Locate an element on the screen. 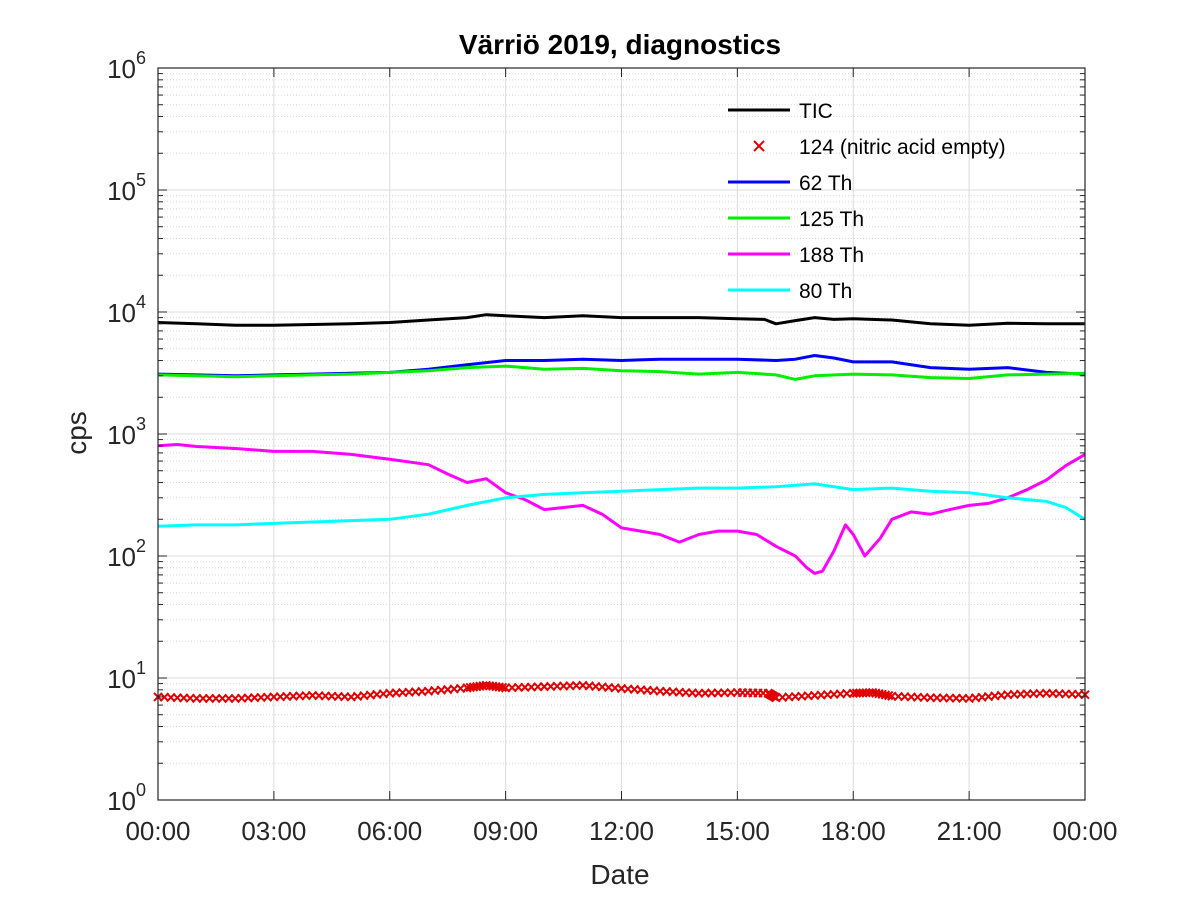 The image size is (1200, 900). y-tick-label: 10⁵ is located at coordinates (126, 188).